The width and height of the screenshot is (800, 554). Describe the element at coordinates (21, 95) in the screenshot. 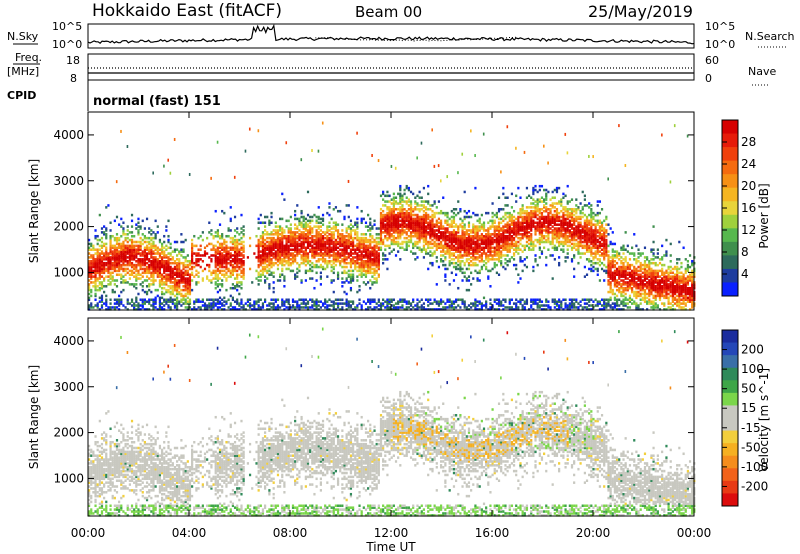

I see `cpid-label: CPID` at that location.